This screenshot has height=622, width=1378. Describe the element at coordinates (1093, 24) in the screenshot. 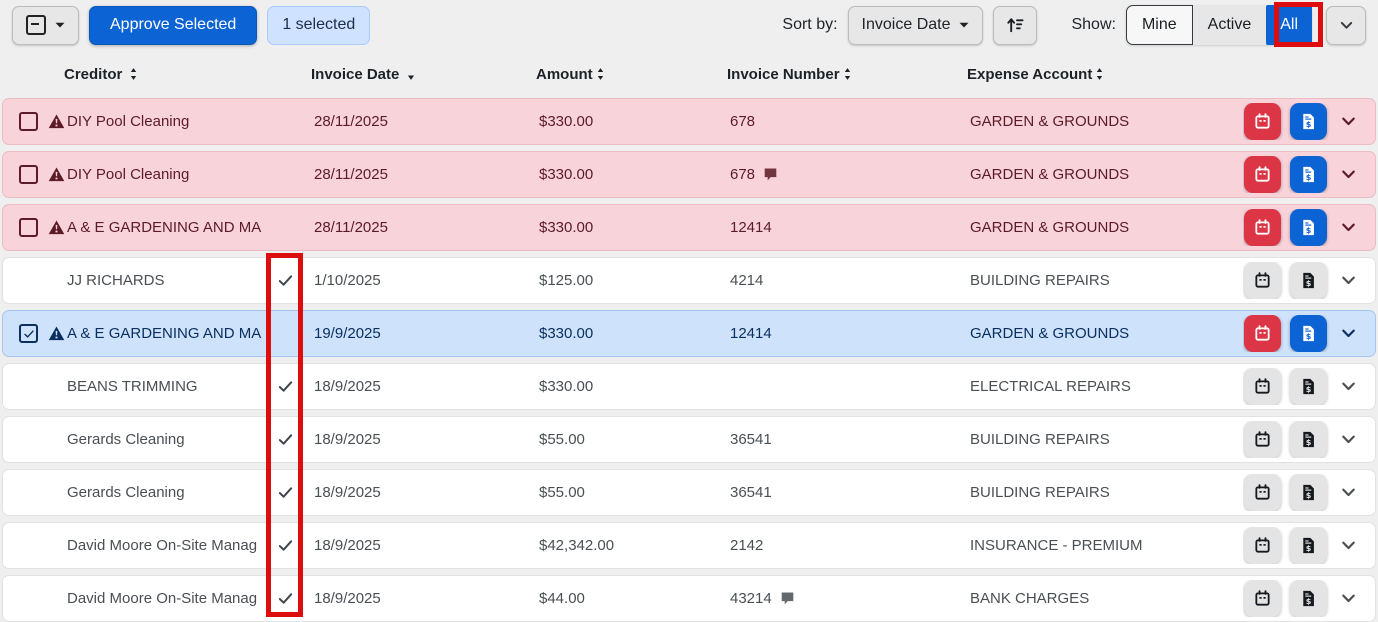

I see `show-label: Show:` at that location.